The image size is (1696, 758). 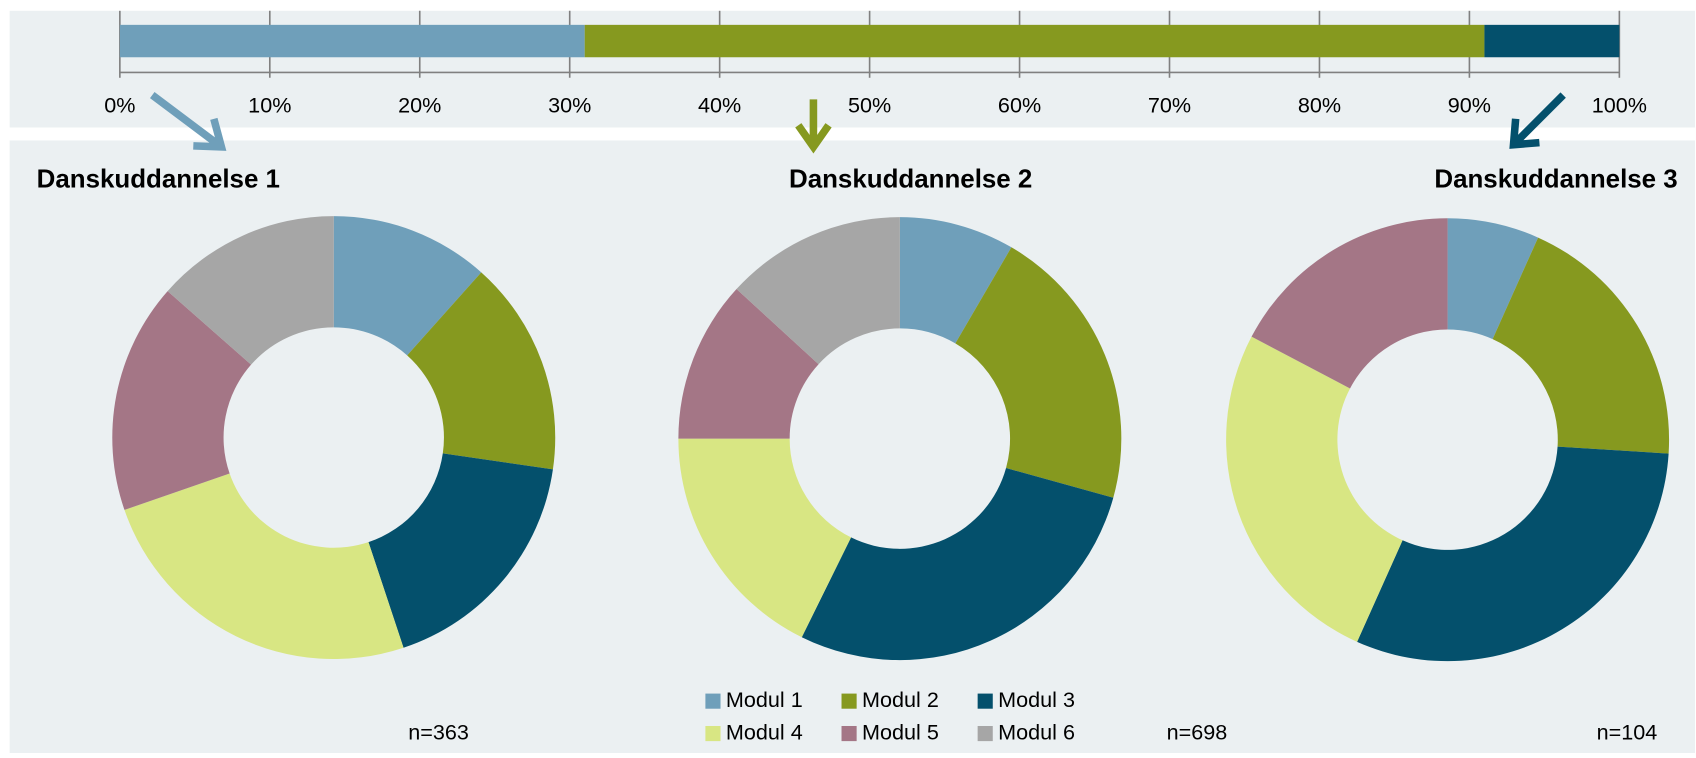 What do you see at coordinates (1627, 731) in the screenshot?
I see `sample-size: n=104` at bounding box center [1627, 731].